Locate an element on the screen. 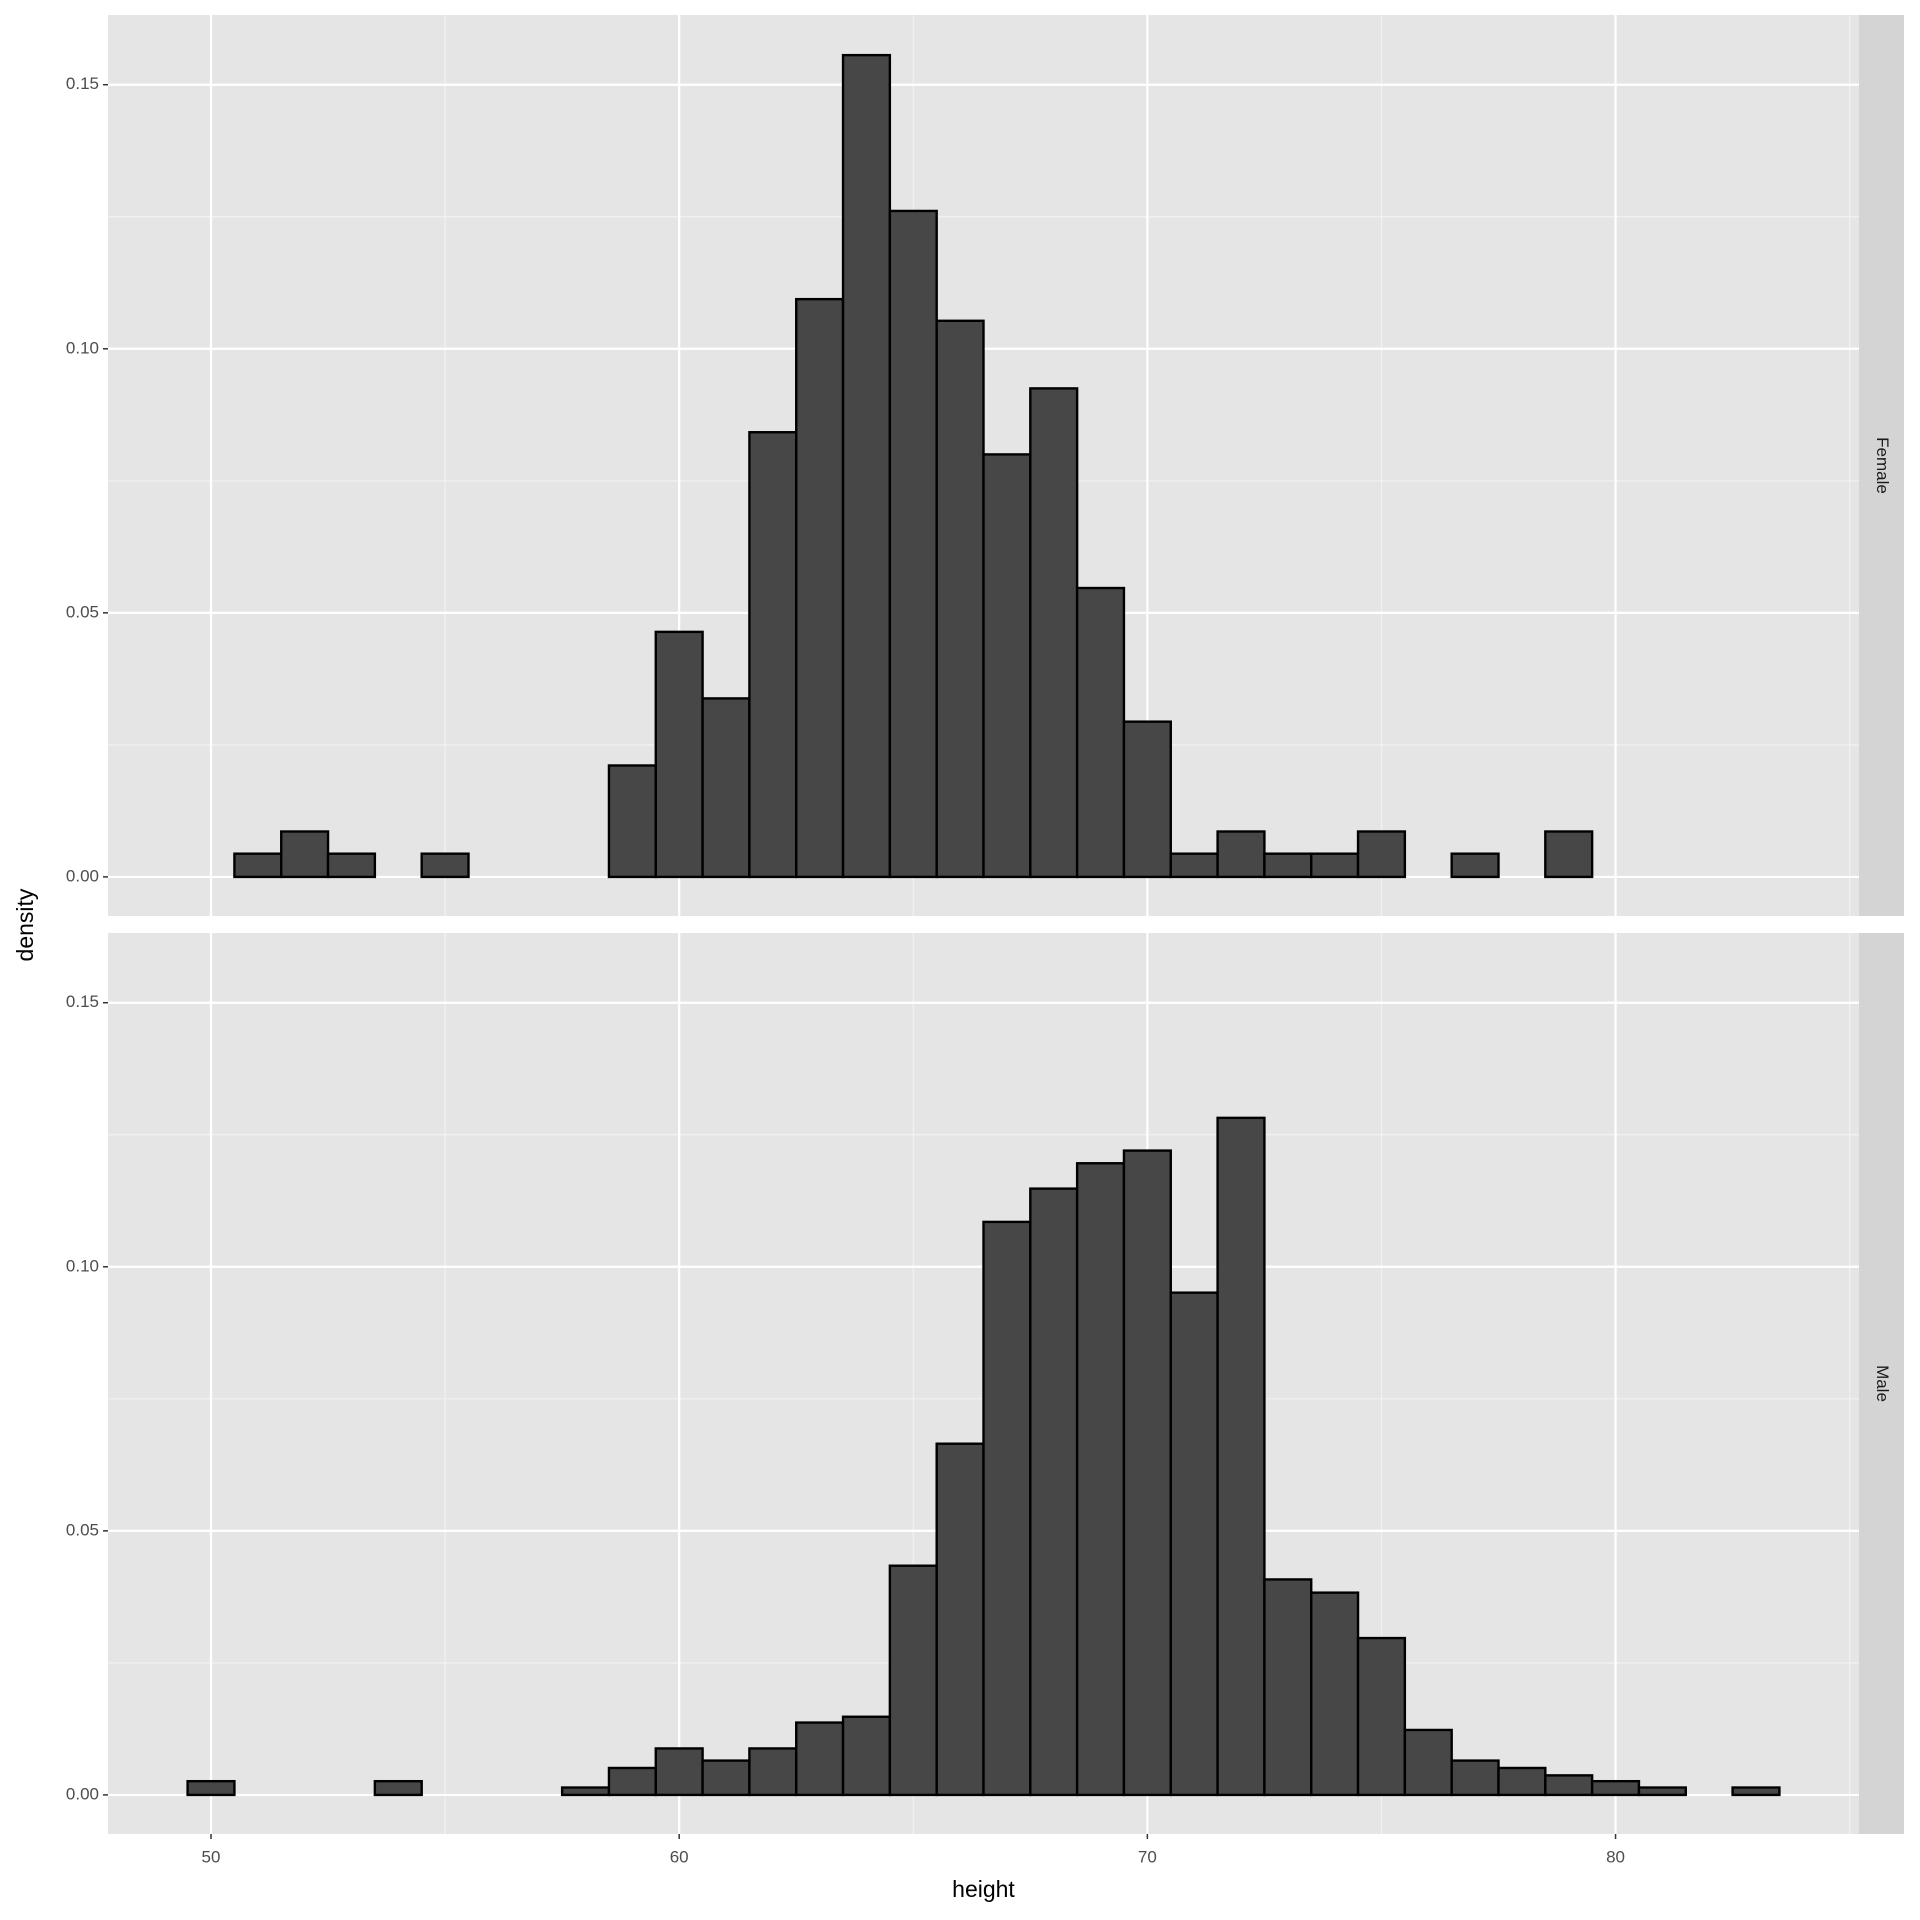 This screenshot has height=1920, width=1920. x-tick-label: 80 is located at coordinates (1615, 1856).